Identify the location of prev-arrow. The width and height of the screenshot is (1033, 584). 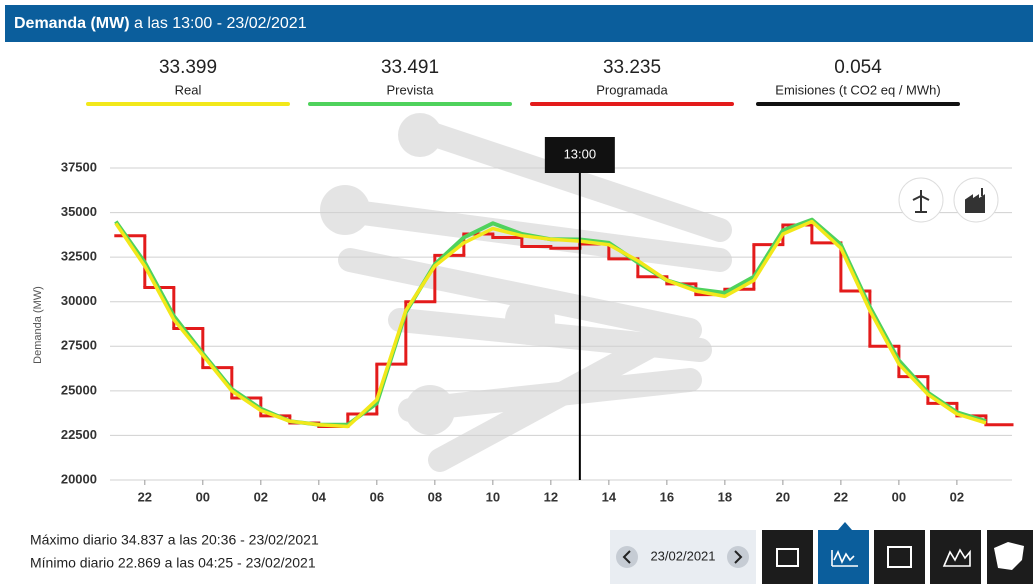
(626, 557).